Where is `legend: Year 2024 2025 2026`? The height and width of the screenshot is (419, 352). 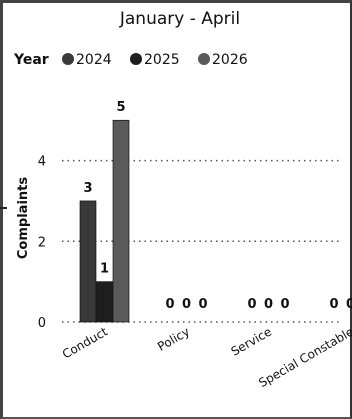
legend: Year 2024 2025 2026 is located at coordinates (130, 60).